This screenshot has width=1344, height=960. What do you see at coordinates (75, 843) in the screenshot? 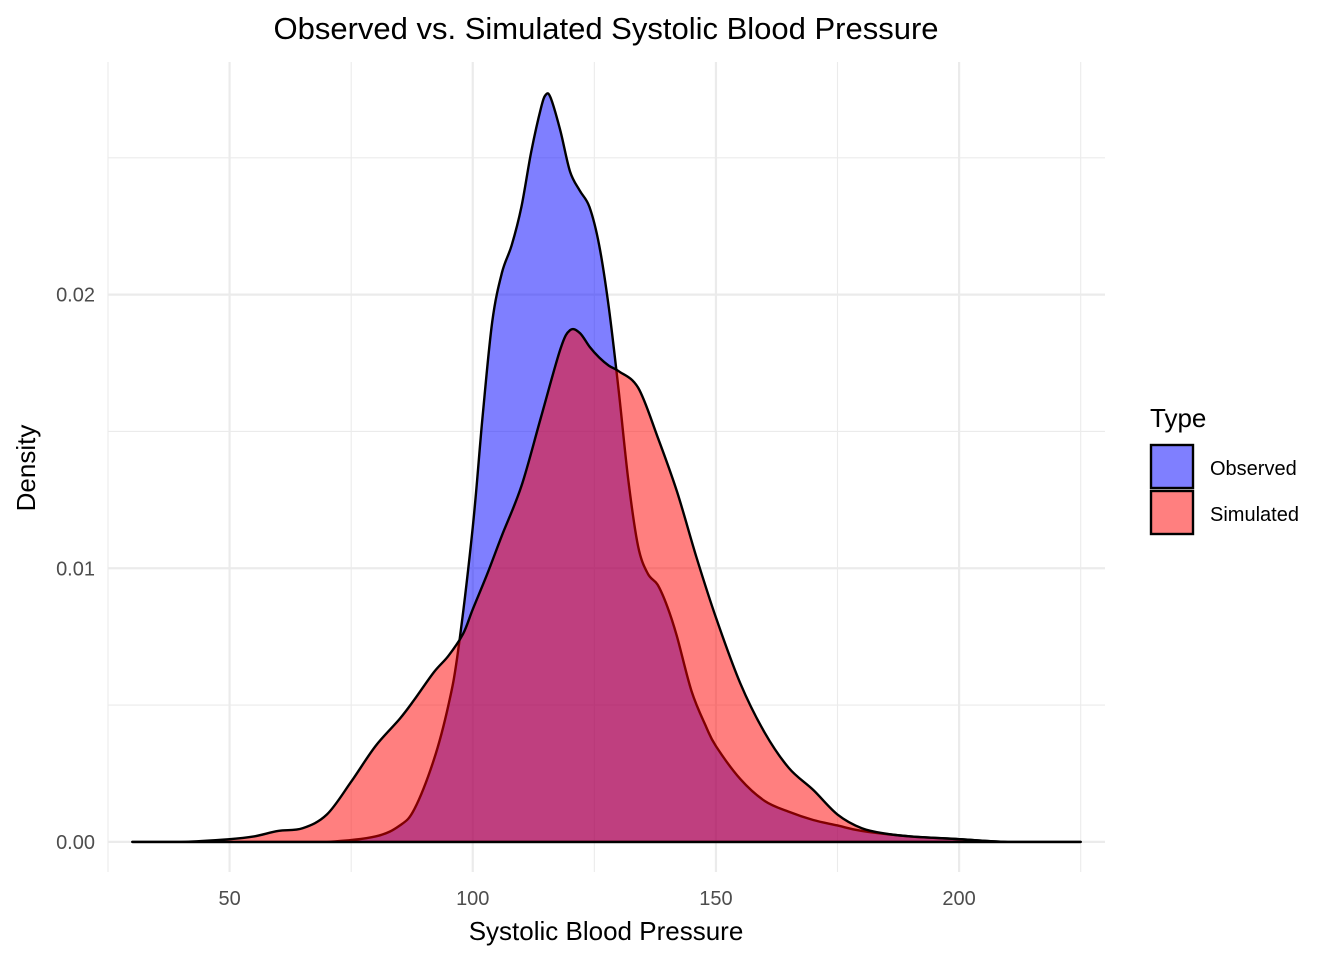
I see `y-tick-label: 0.00` at bounding box center [75, 843].